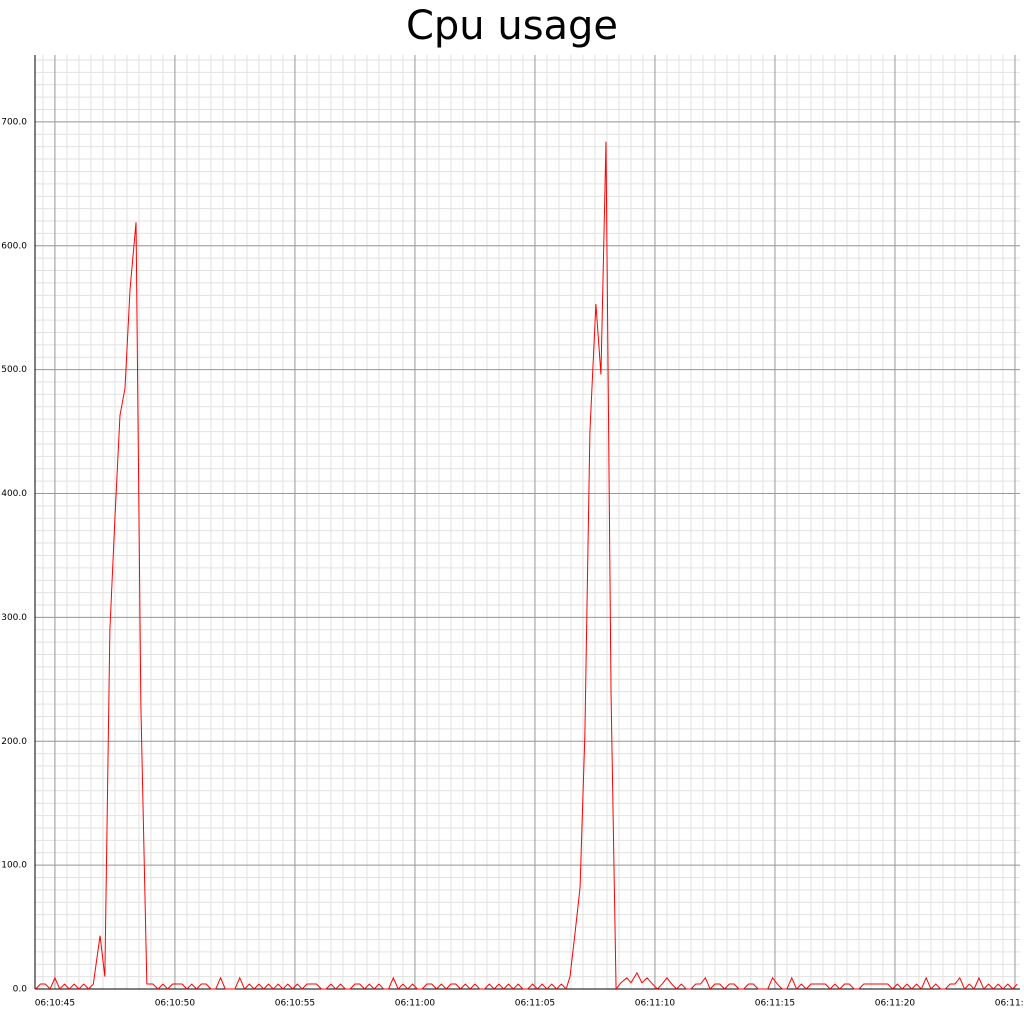 The image size is (1024, 1024). Describe the element at coordinates (14, 742) in the screenshot. I see `y-tick-label: 200.0` at that location.